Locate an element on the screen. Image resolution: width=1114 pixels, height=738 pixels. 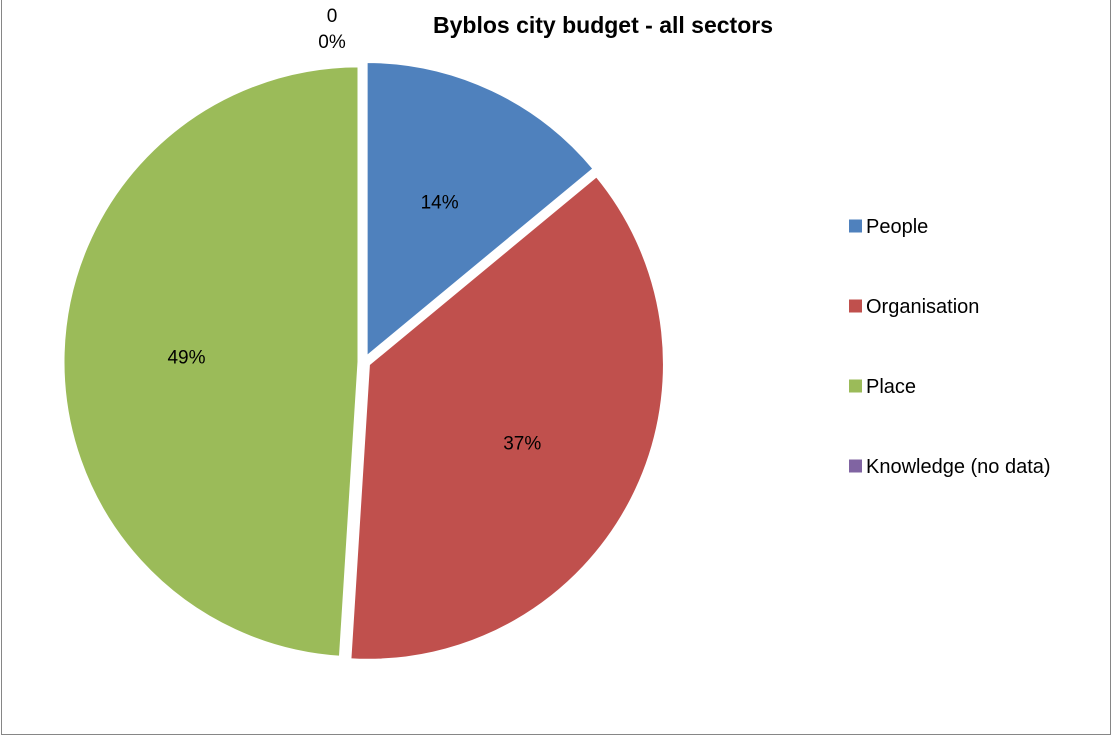
data-label-organisation: 37% is located at coordinates (522, 444).